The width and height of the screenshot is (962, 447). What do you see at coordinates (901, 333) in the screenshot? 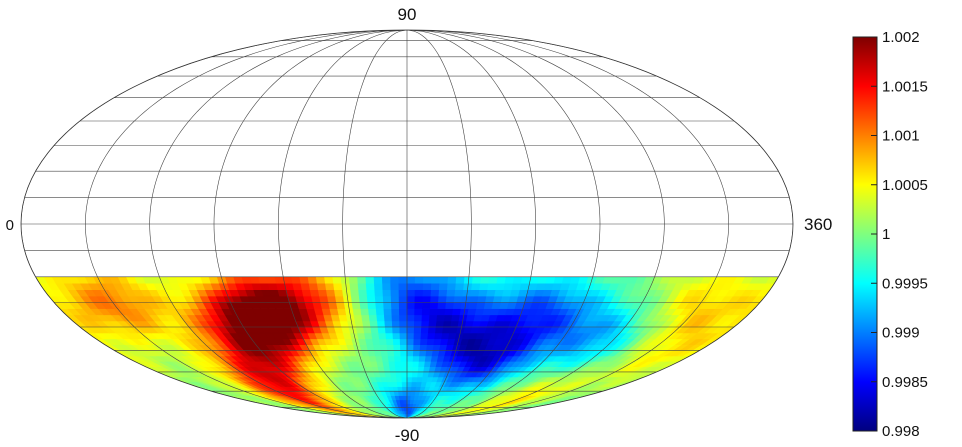
I see `colorbar-tick-label: 0.999` at bounding box center [901, 333].